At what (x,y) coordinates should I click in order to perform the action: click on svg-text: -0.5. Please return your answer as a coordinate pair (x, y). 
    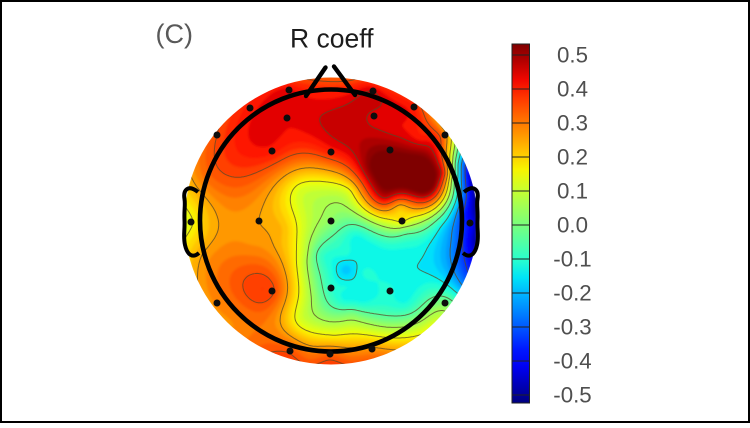
    Looking at the image, I should click on (572, 395).